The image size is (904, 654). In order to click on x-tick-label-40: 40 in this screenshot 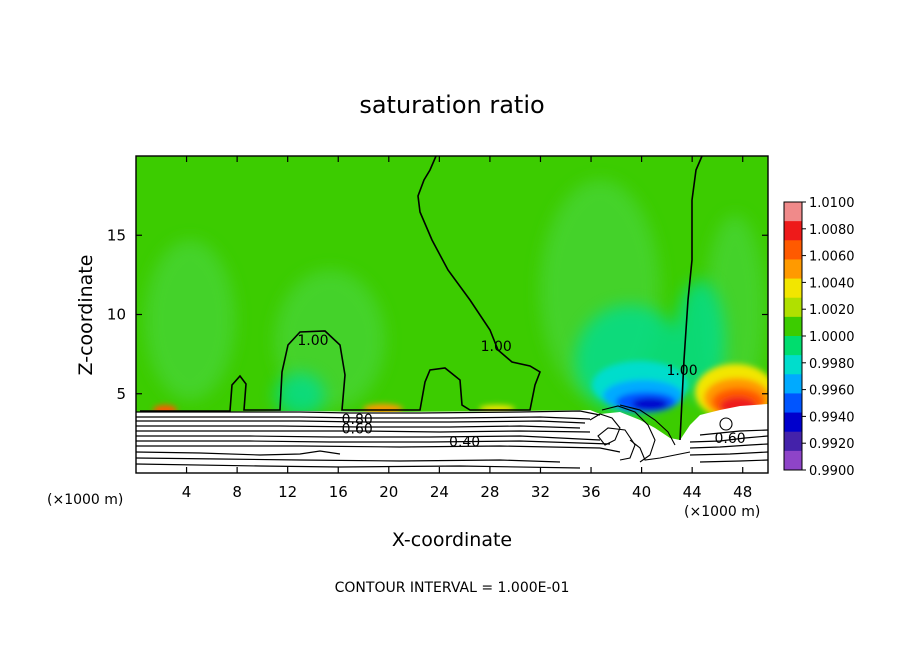, I will do `click(641, 492)`.